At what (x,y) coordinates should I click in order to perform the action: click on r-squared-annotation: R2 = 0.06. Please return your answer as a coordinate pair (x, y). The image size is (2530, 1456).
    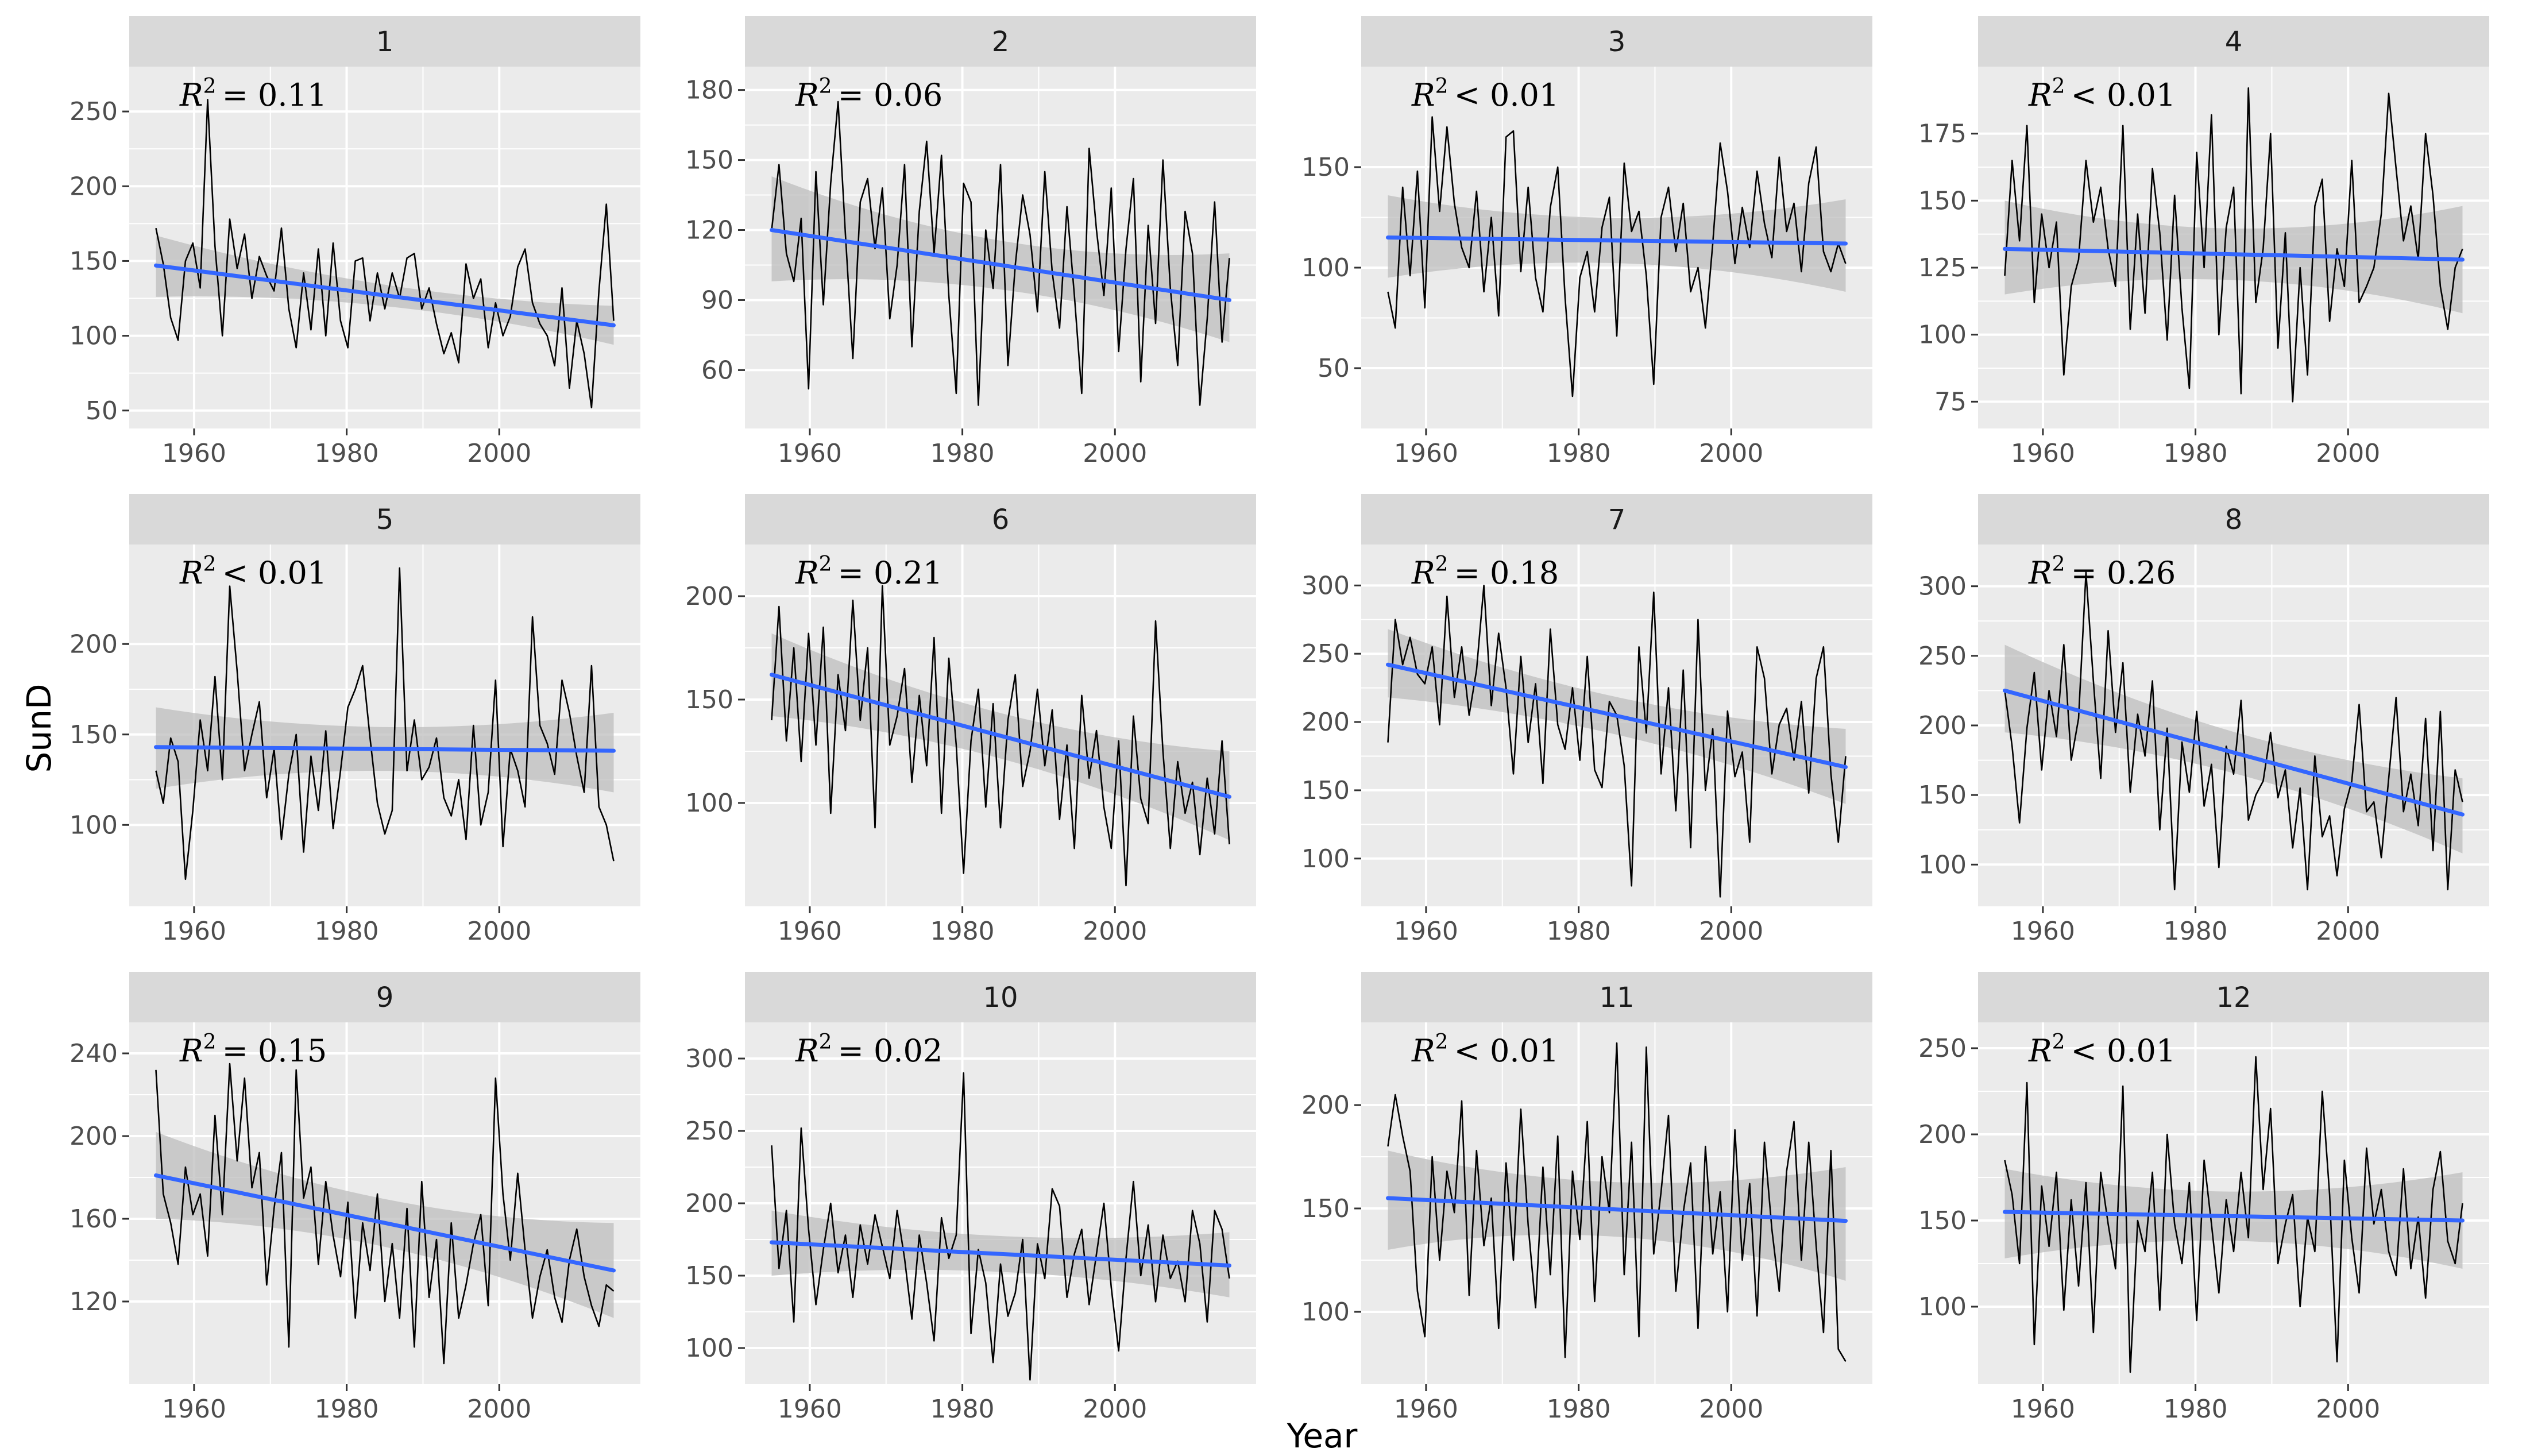
    Looking at the image, I should click on (869, 94).